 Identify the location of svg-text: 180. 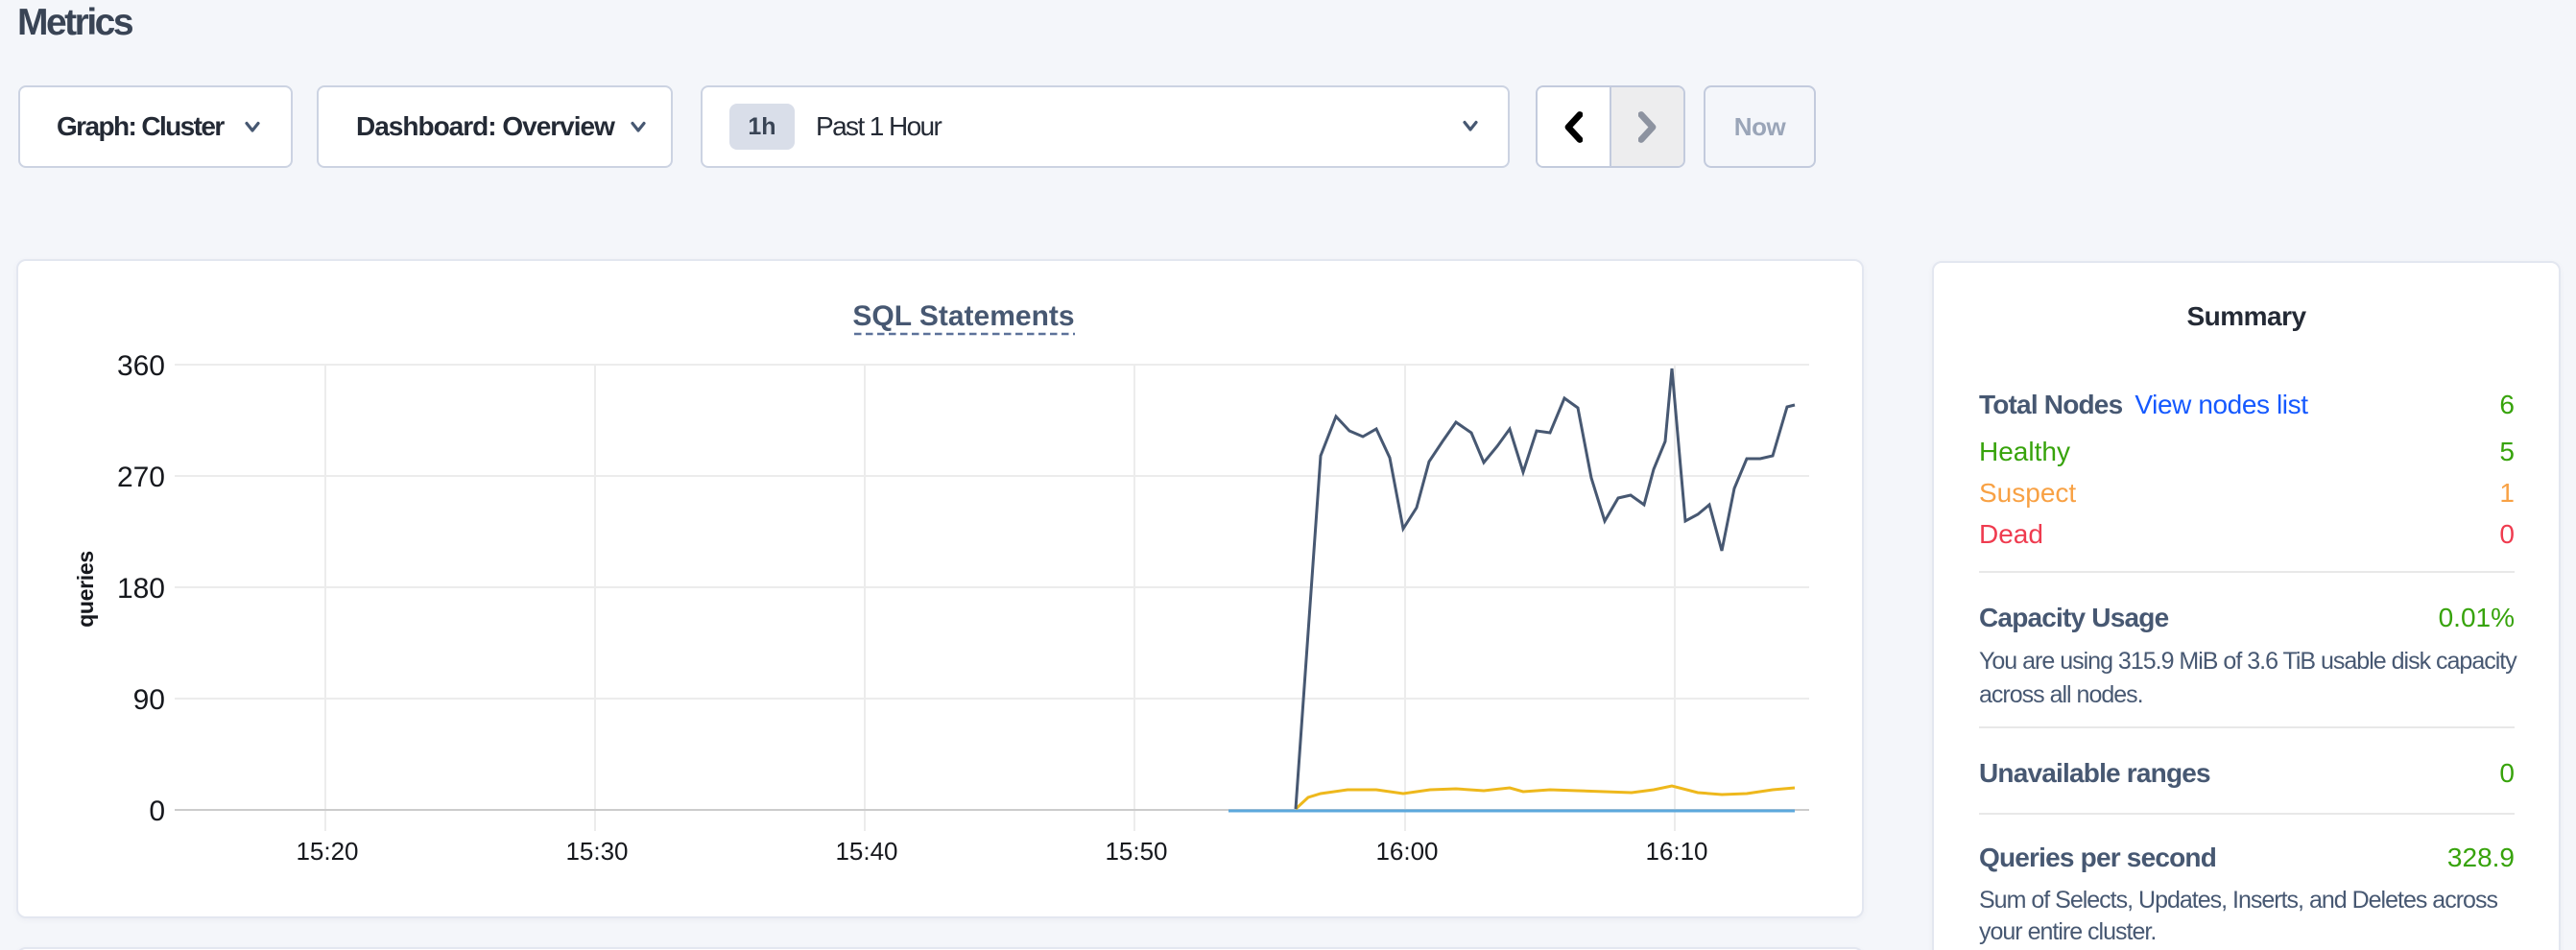
(141, 589).